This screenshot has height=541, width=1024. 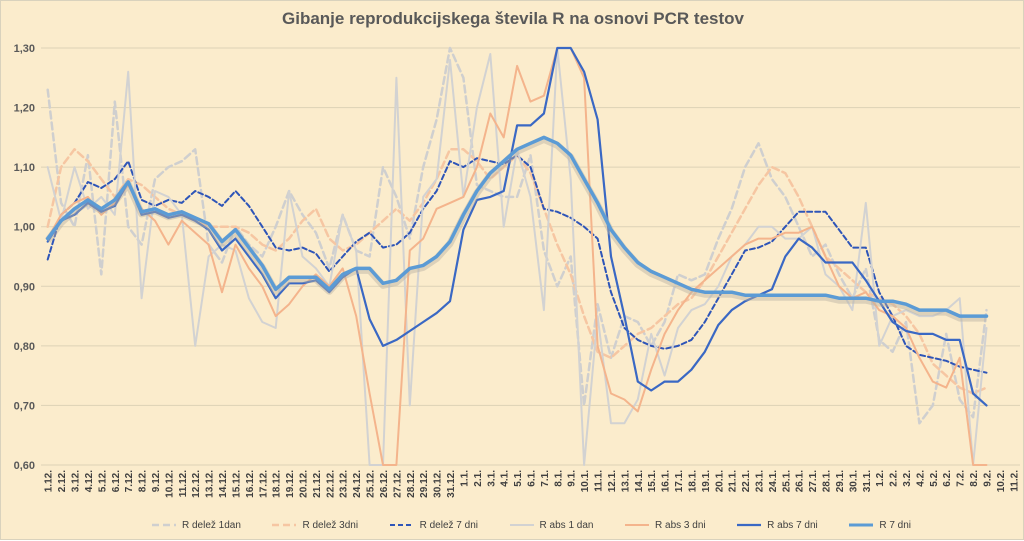 I want to click on x-tick-label: 7.12., so click(x=129, y=481).